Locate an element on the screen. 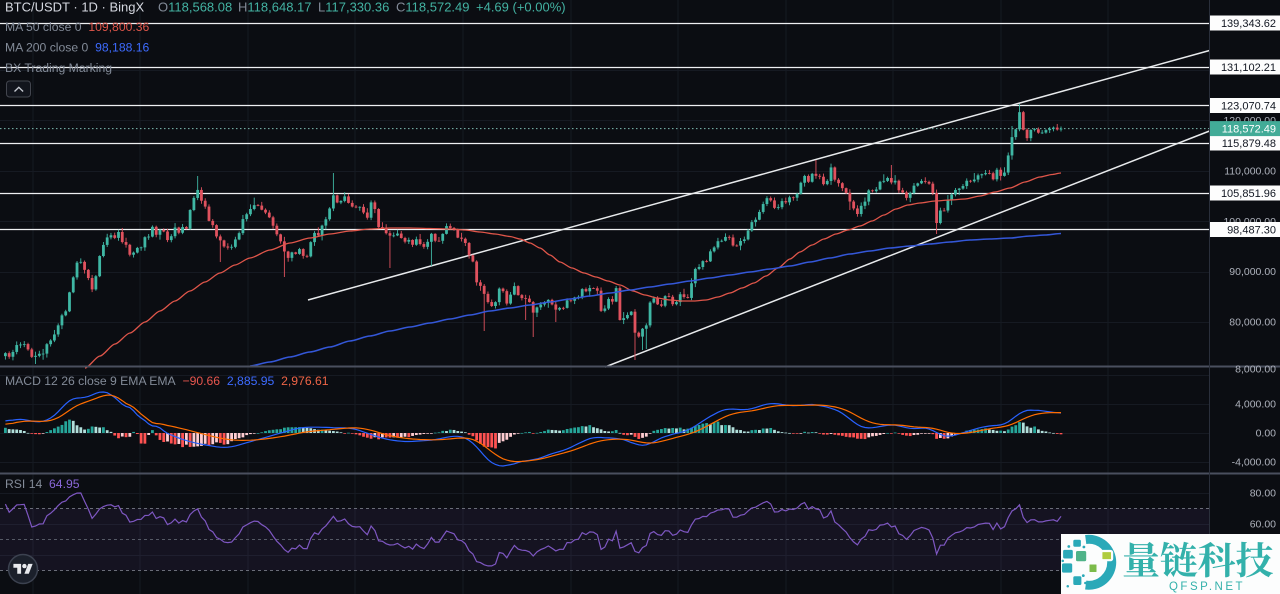  svg-text: 60.00 is located at coordinates (1263, 525).